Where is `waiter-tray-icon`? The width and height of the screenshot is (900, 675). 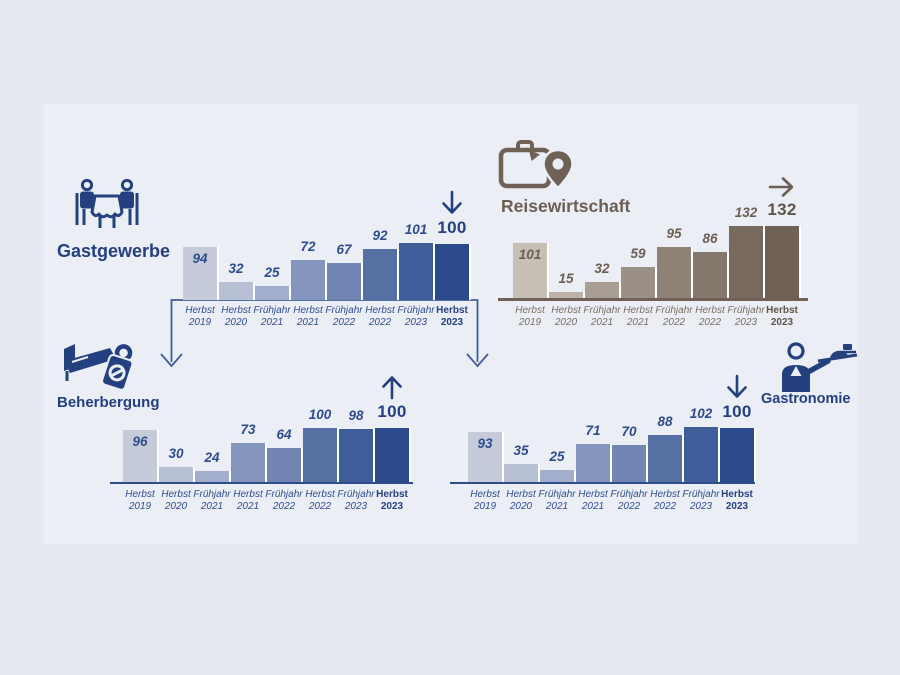
waiter-tray-icon is located at coordinates (820, 367).